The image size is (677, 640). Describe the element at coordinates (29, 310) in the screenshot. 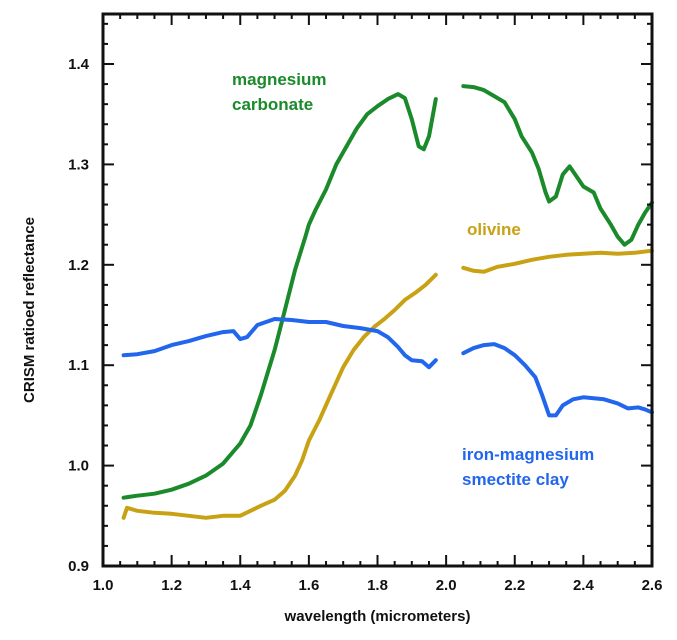

I see `y-axis-title: CRISM ratioed reflectance` at that location.